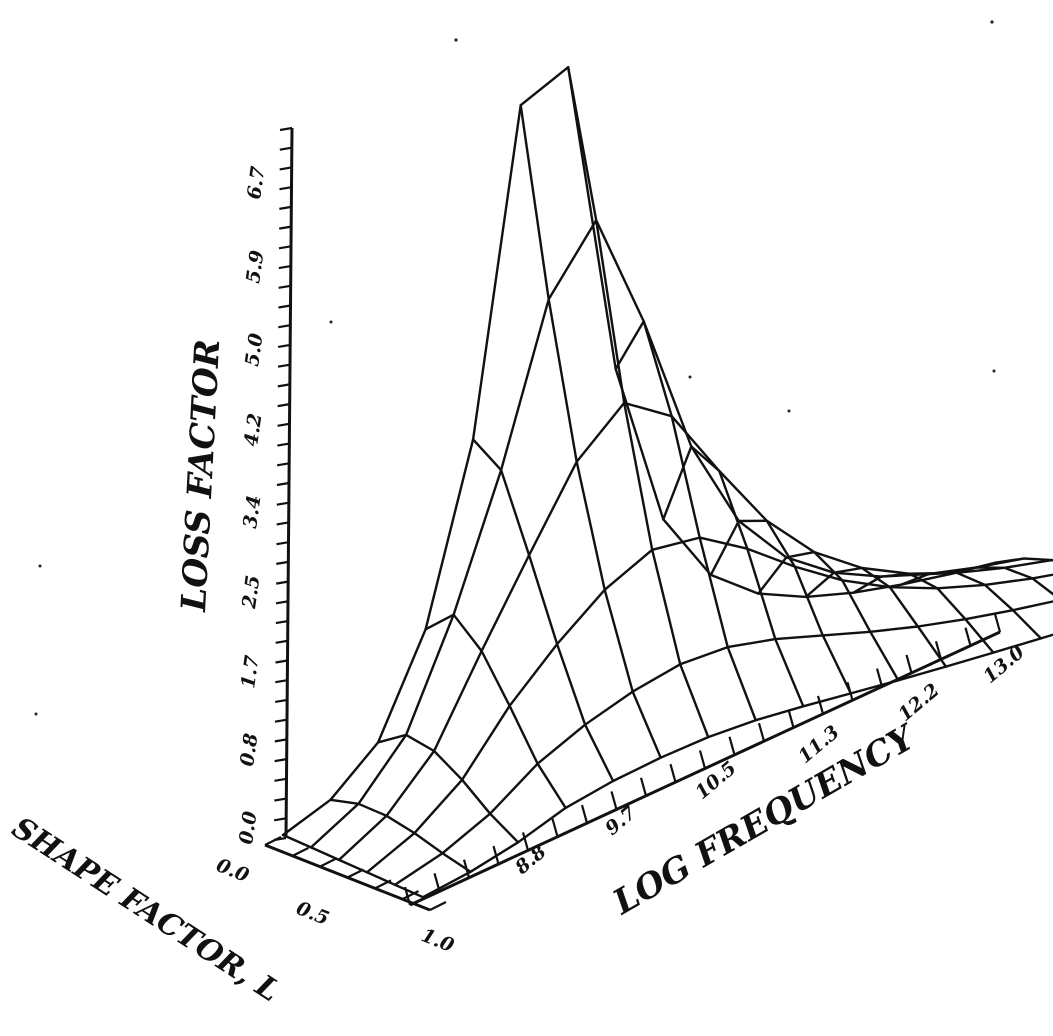 Image resolution: width=1053 pixels, height=1036 pixels. What do you see at coordinates (201, 475) in the screenshot?
I see `z-axis-title: LOSS FACTOR` at bounding box center [201, 475].